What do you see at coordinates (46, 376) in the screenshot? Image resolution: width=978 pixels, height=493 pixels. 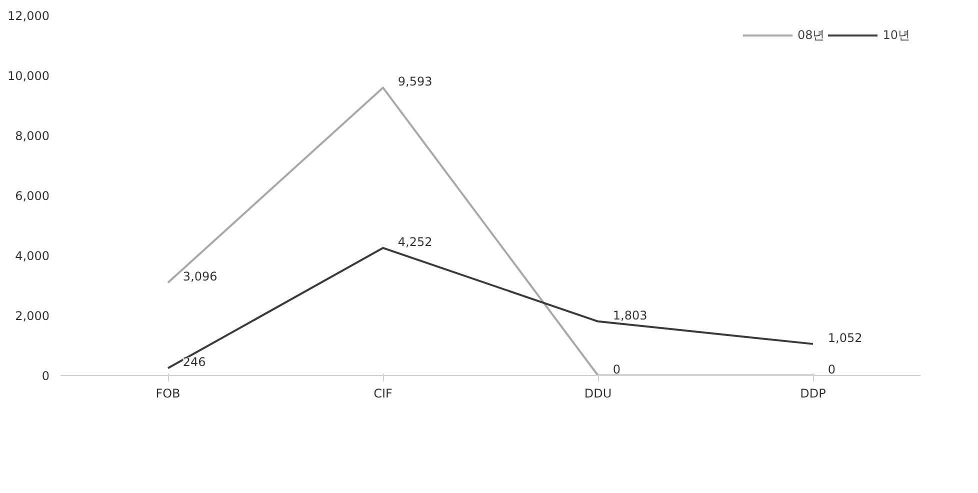 I see `y-tick-label: 0` at bounding box center [46, 376].